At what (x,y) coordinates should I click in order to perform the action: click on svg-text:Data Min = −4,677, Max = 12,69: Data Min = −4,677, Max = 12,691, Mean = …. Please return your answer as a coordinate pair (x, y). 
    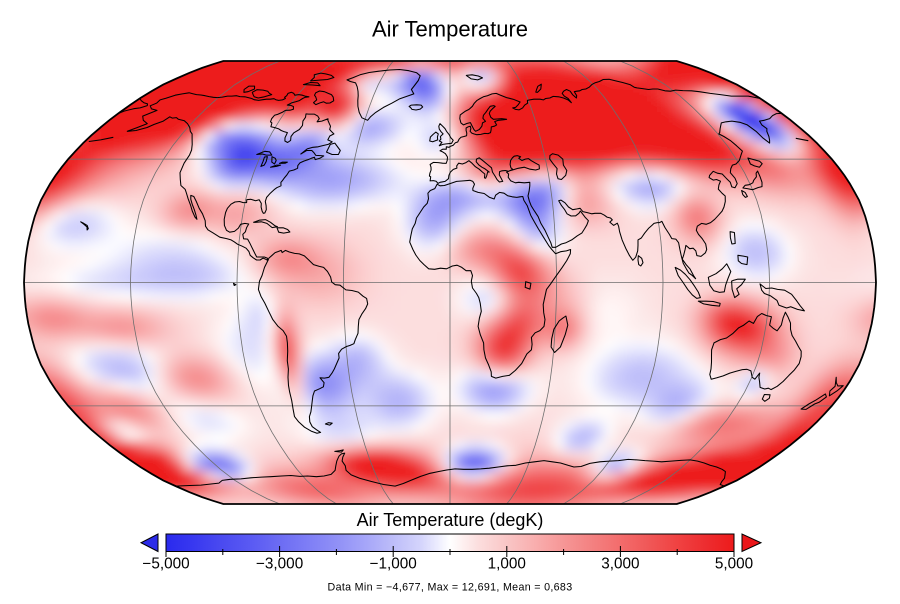
    Looking at the image, I should click on (450, 588).